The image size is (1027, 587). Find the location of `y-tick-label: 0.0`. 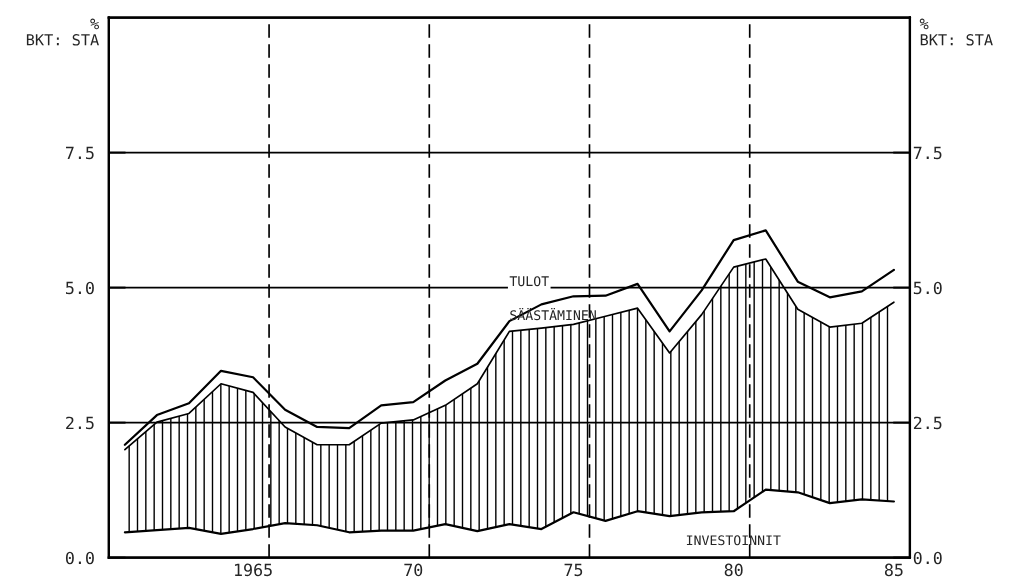

y-tick-label: 0.0 is located at coordinates (79, 558).